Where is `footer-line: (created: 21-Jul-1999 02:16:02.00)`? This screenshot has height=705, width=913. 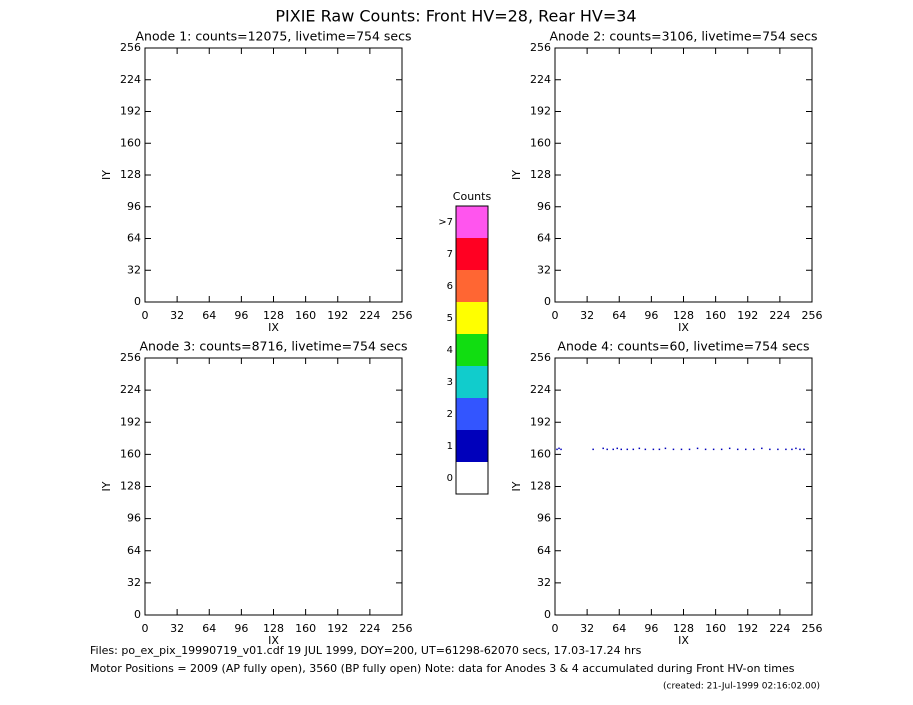
footer-line: (created: 21-Jul-1999 02:16:02.00) is located at coordinates (741, 687).